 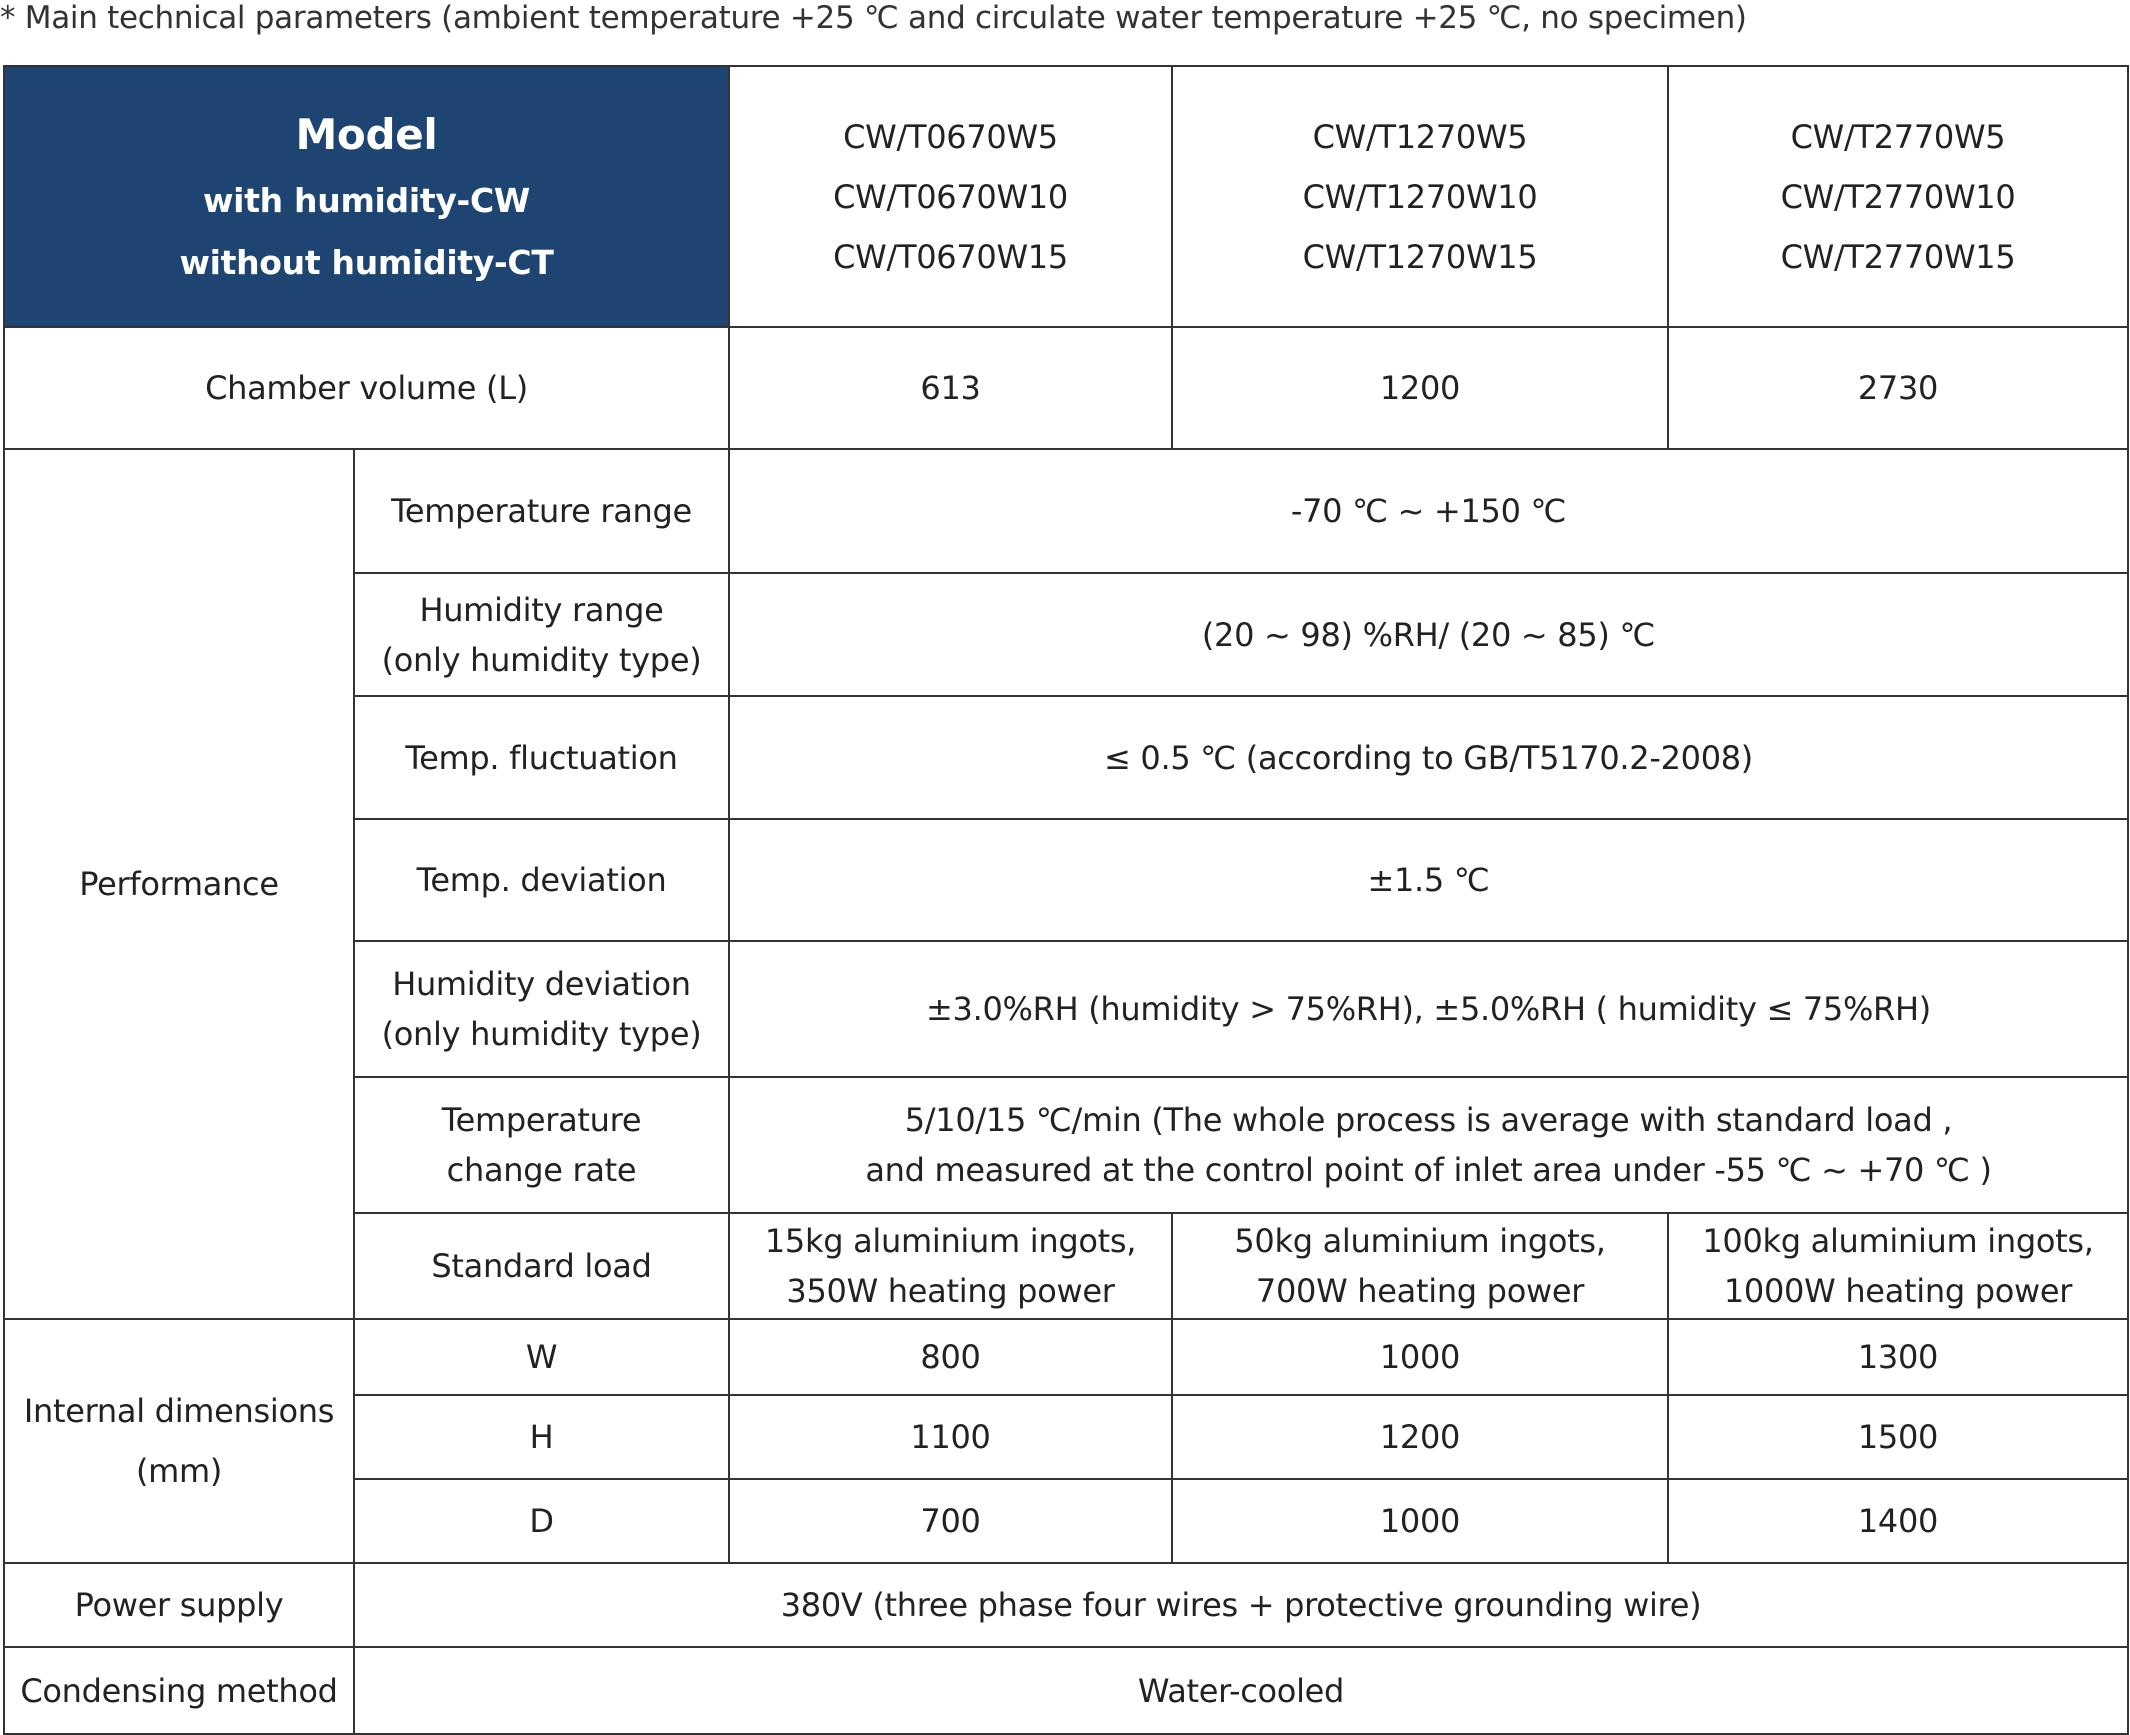 What do you see at coordinates (1898, 256) in the screenshot?
I see `model-name: CW/T2770W15` at bounding box center [1898, 256].